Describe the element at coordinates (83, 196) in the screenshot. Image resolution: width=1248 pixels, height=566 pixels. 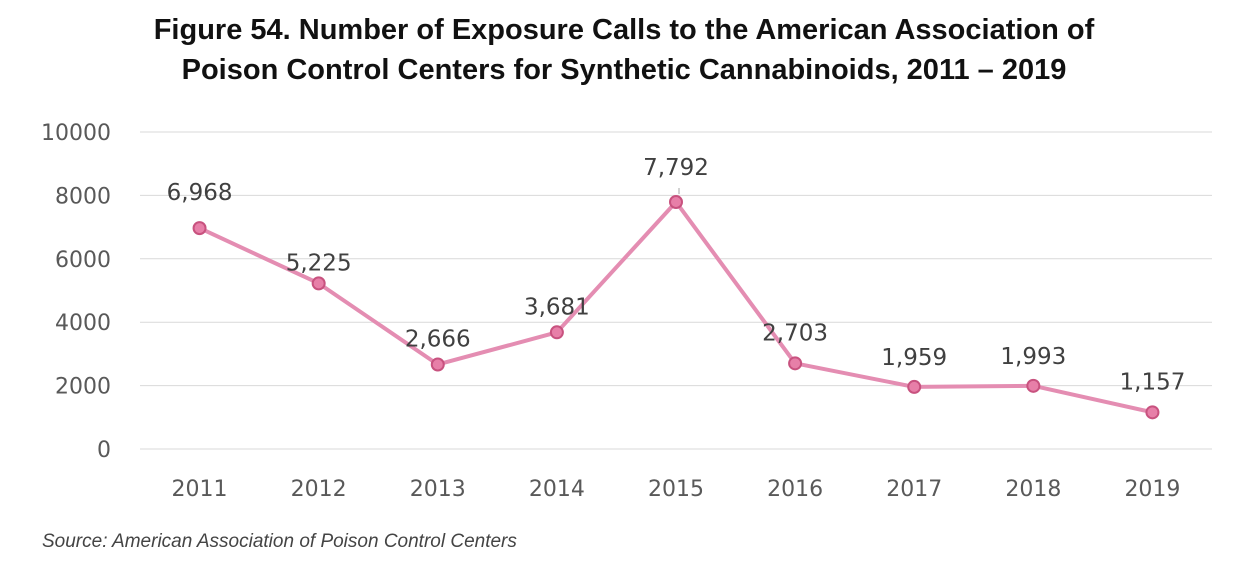
I see `y-tick-label: 8000` at that location.